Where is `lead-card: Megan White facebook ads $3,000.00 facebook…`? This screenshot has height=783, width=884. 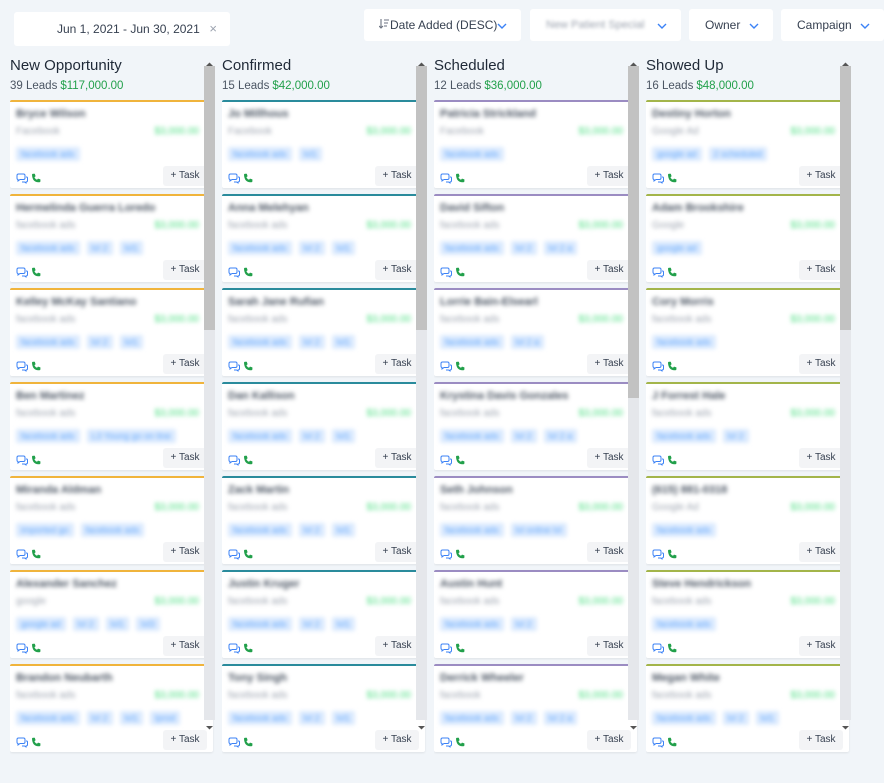 lead-card: Megan White facebook ads $3,000.00 facebook… is located at coordinates (747, 708).